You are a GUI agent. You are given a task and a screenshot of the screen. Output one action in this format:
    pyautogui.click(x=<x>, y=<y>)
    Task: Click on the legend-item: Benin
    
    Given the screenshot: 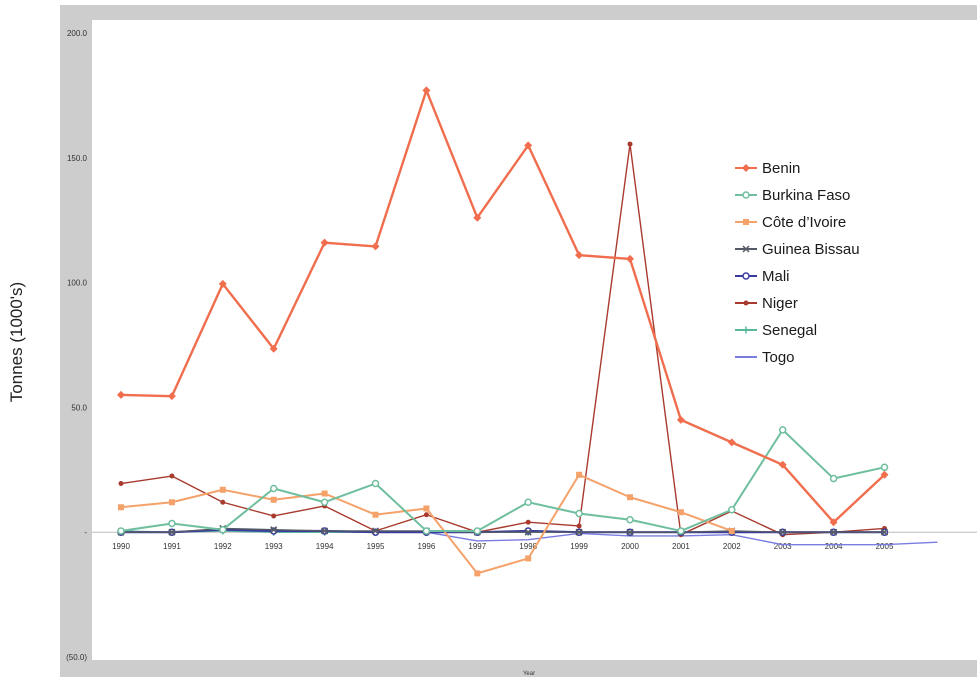 What is the action you would take?
    pyautogui.click(x=767, y=168)
    